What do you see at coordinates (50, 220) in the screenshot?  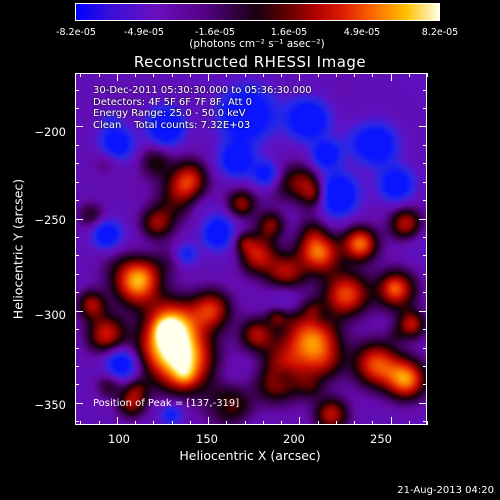 I see `y-tick-label: −250` at bounding box center [50, 220].